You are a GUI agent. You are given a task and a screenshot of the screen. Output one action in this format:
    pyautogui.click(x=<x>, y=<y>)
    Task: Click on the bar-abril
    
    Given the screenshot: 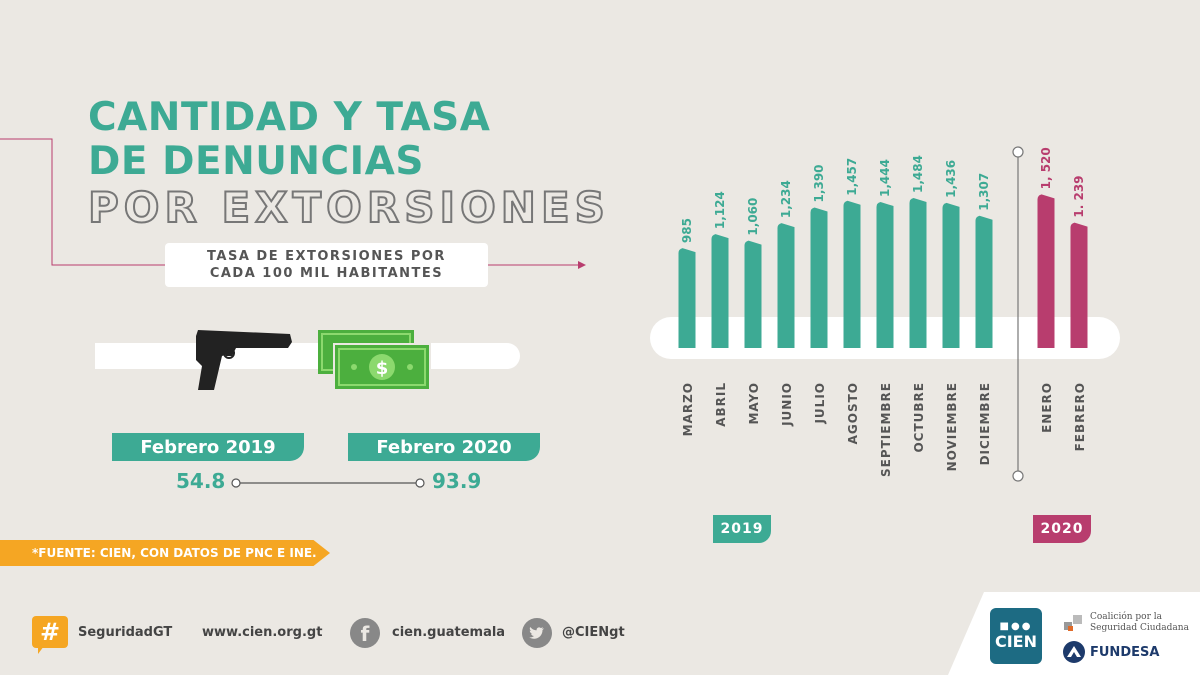 What is the action you would take?
    pyautogui.click(x=720, y=291)
    